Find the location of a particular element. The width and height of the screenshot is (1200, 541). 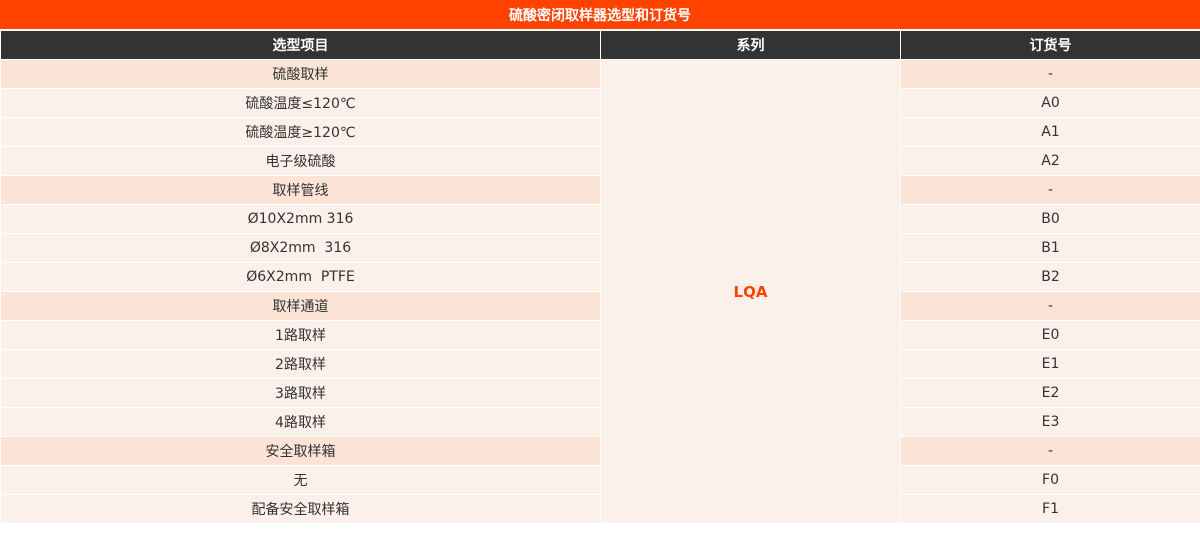

table-row: 电子级硫酸 A2 is located at coordinates (600, 161).